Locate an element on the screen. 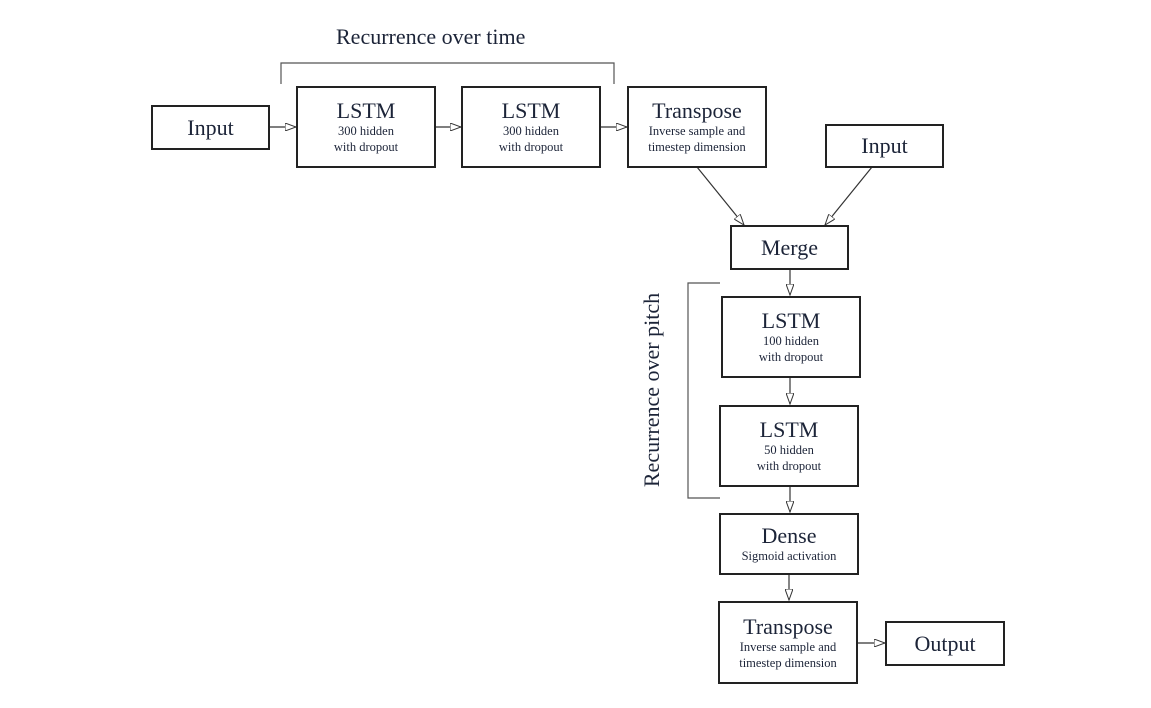  edge-input2-merge is located at coordinates (849, 195).